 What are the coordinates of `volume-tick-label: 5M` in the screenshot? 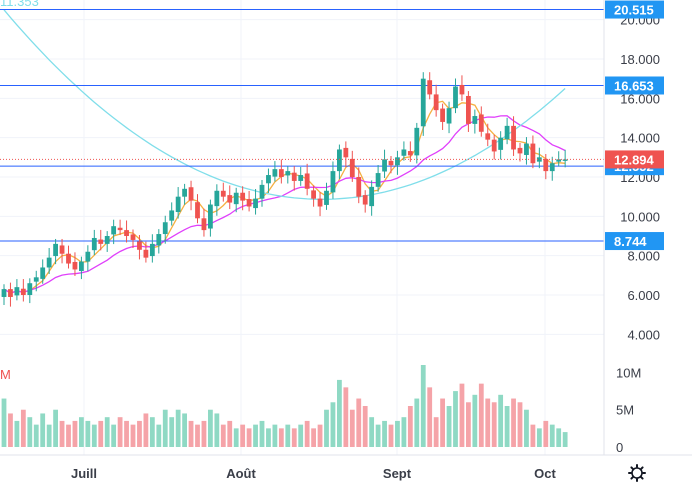 It's located at (625, 410).